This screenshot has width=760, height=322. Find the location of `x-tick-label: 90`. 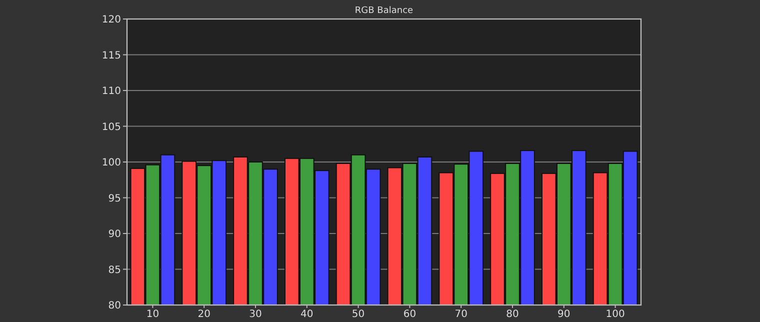

x-tick-label: 90 is located at coordinates (564, 314).